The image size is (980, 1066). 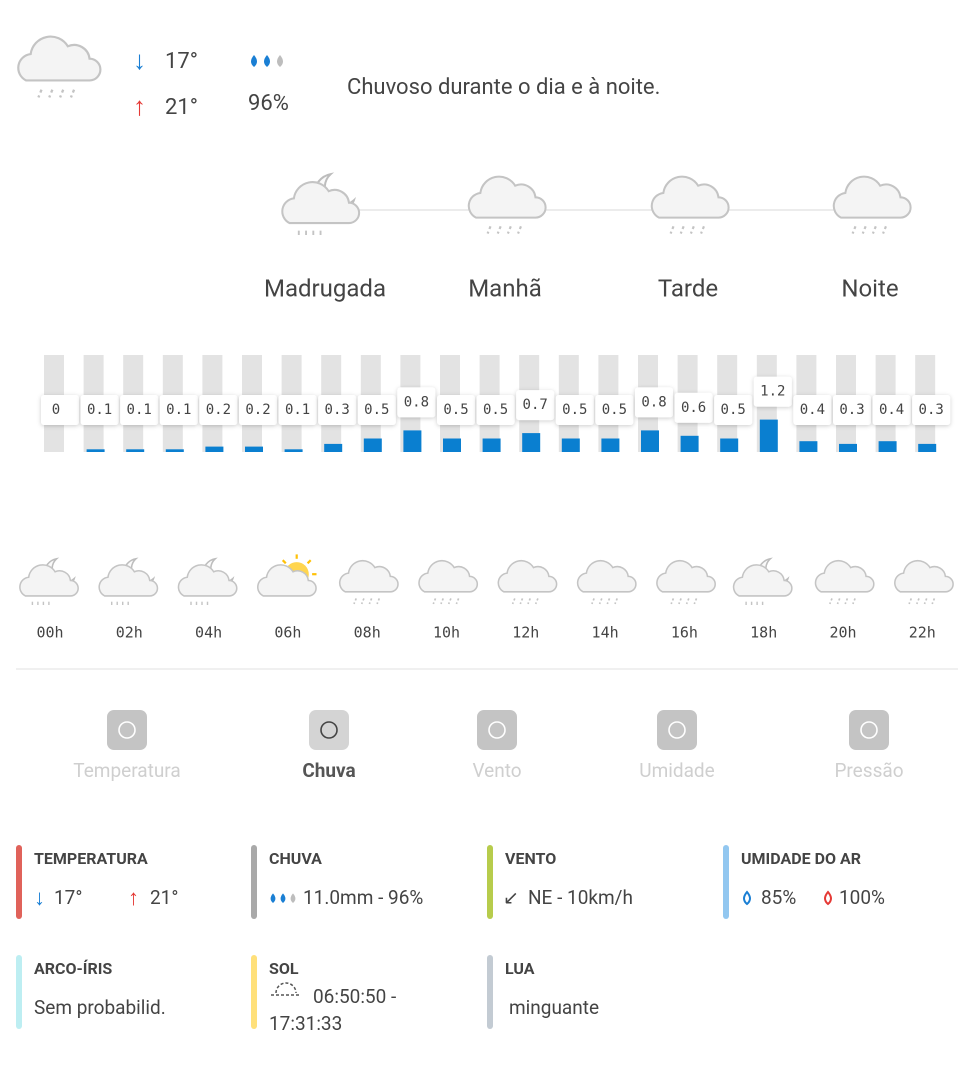 I want to click on period-label: Madrugada, so click(x=325, y=288).